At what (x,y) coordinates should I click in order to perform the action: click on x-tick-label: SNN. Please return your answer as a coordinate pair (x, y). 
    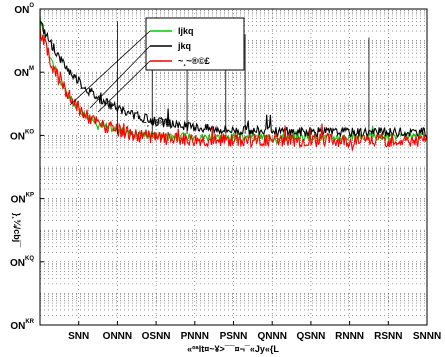
    Looking at the image, I should click on (78, 336).